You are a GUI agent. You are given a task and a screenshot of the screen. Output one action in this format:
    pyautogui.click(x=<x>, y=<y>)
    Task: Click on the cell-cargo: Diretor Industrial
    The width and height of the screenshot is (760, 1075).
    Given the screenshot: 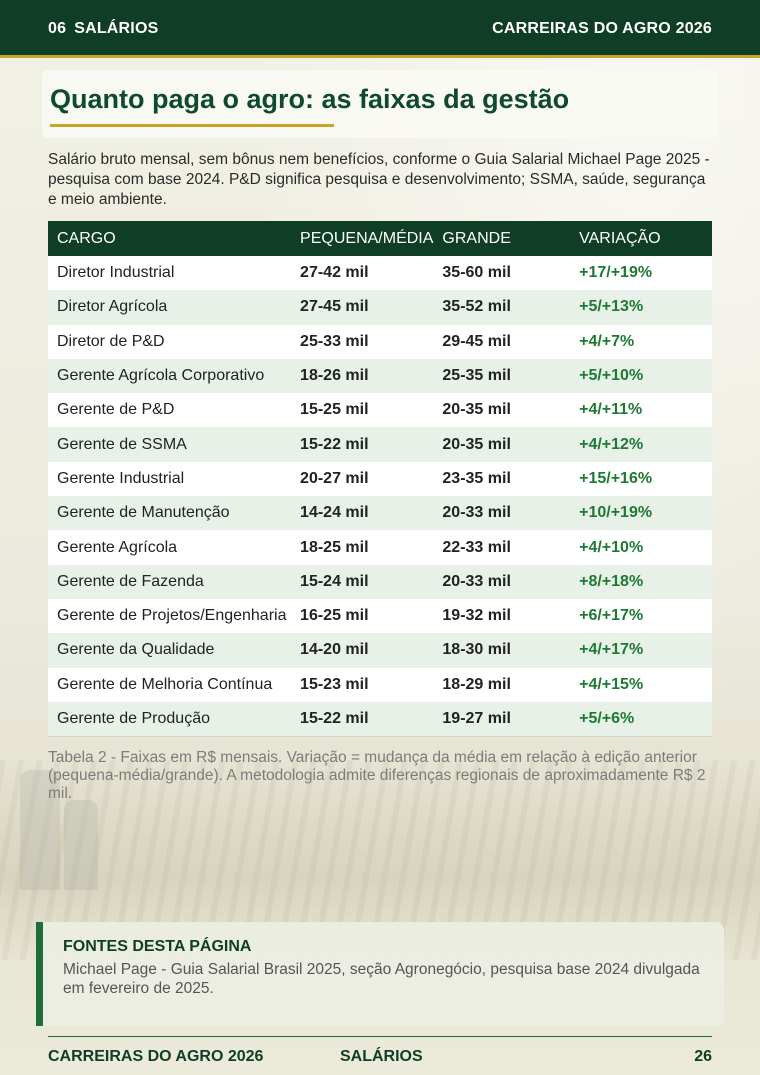 What is the action you would take?
    pyautogui.click(x=170, y=273)
    